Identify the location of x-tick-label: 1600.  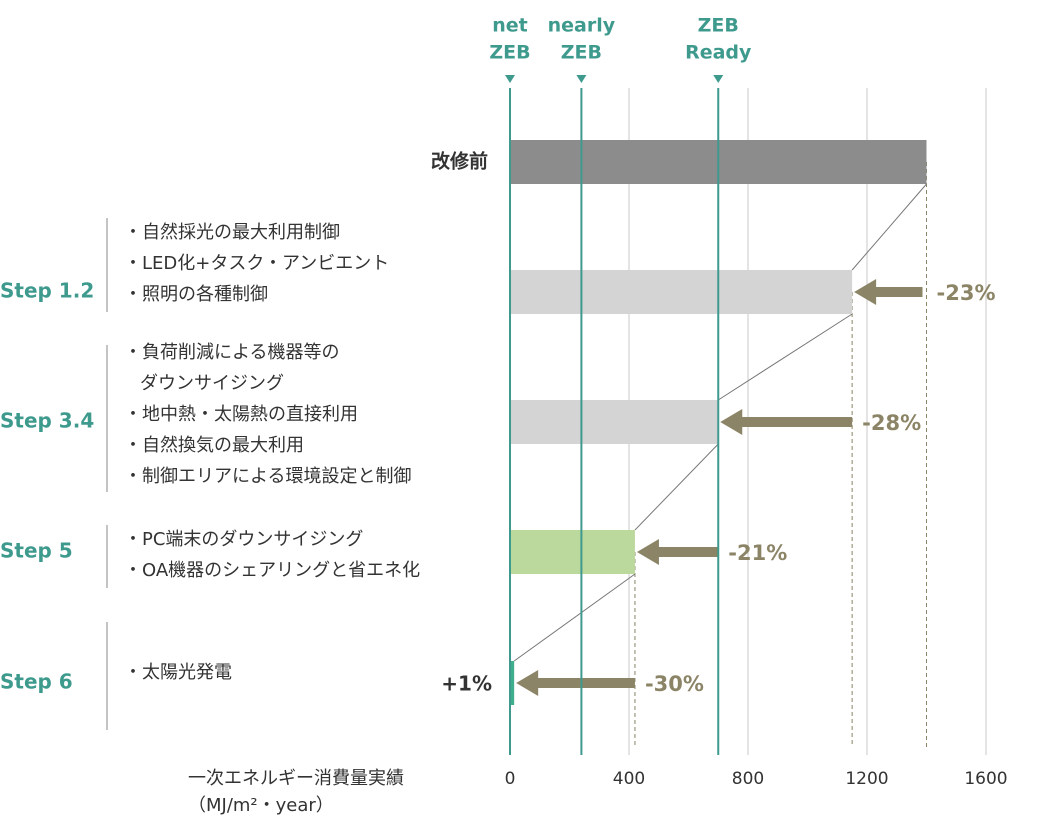
(985, 779).